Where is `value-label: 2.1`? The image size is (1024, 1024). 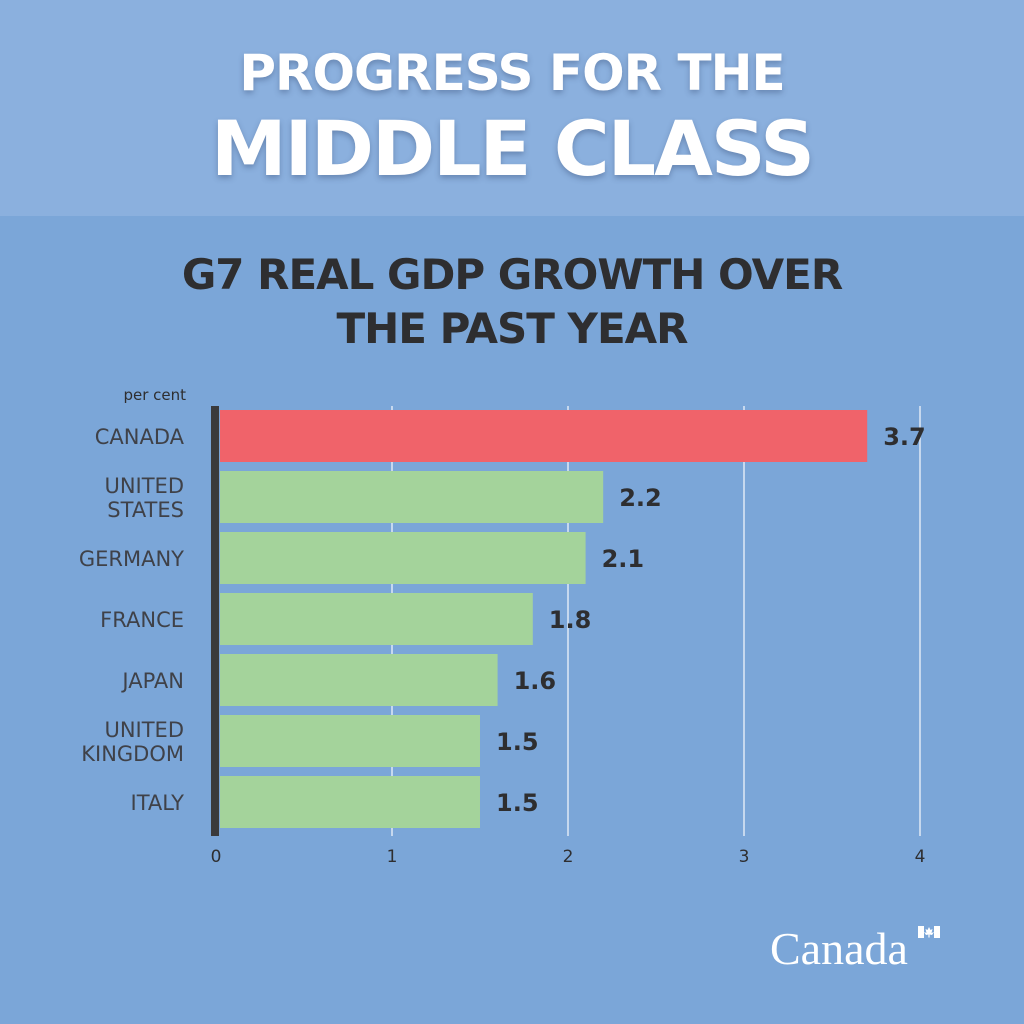 value-label: 2.1 is located at coordinates (623, 559).